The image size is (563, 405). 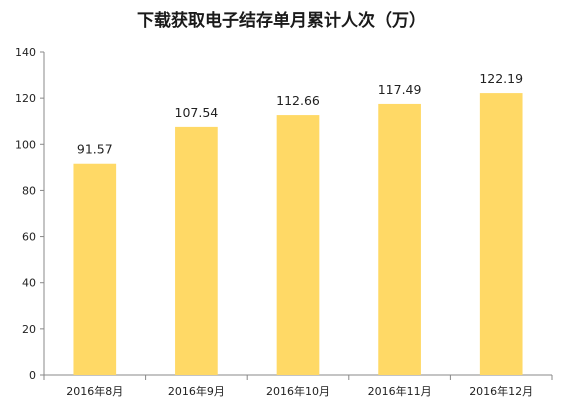 What do you see at coordinates (25, 52) in the screenshot?
I see `y-tick-label: 140` at bounding box center [25, 52].